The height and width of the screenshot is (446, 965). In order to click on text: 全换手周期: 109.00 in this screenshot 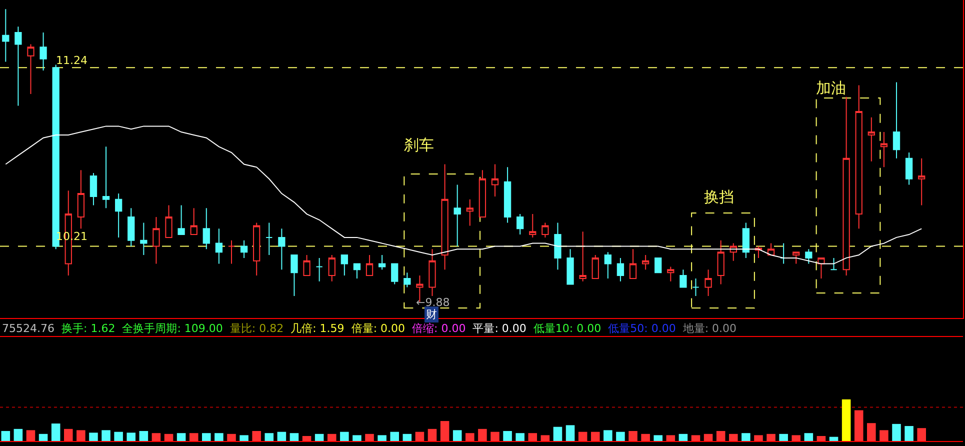, I will do `click(172, 328)`.